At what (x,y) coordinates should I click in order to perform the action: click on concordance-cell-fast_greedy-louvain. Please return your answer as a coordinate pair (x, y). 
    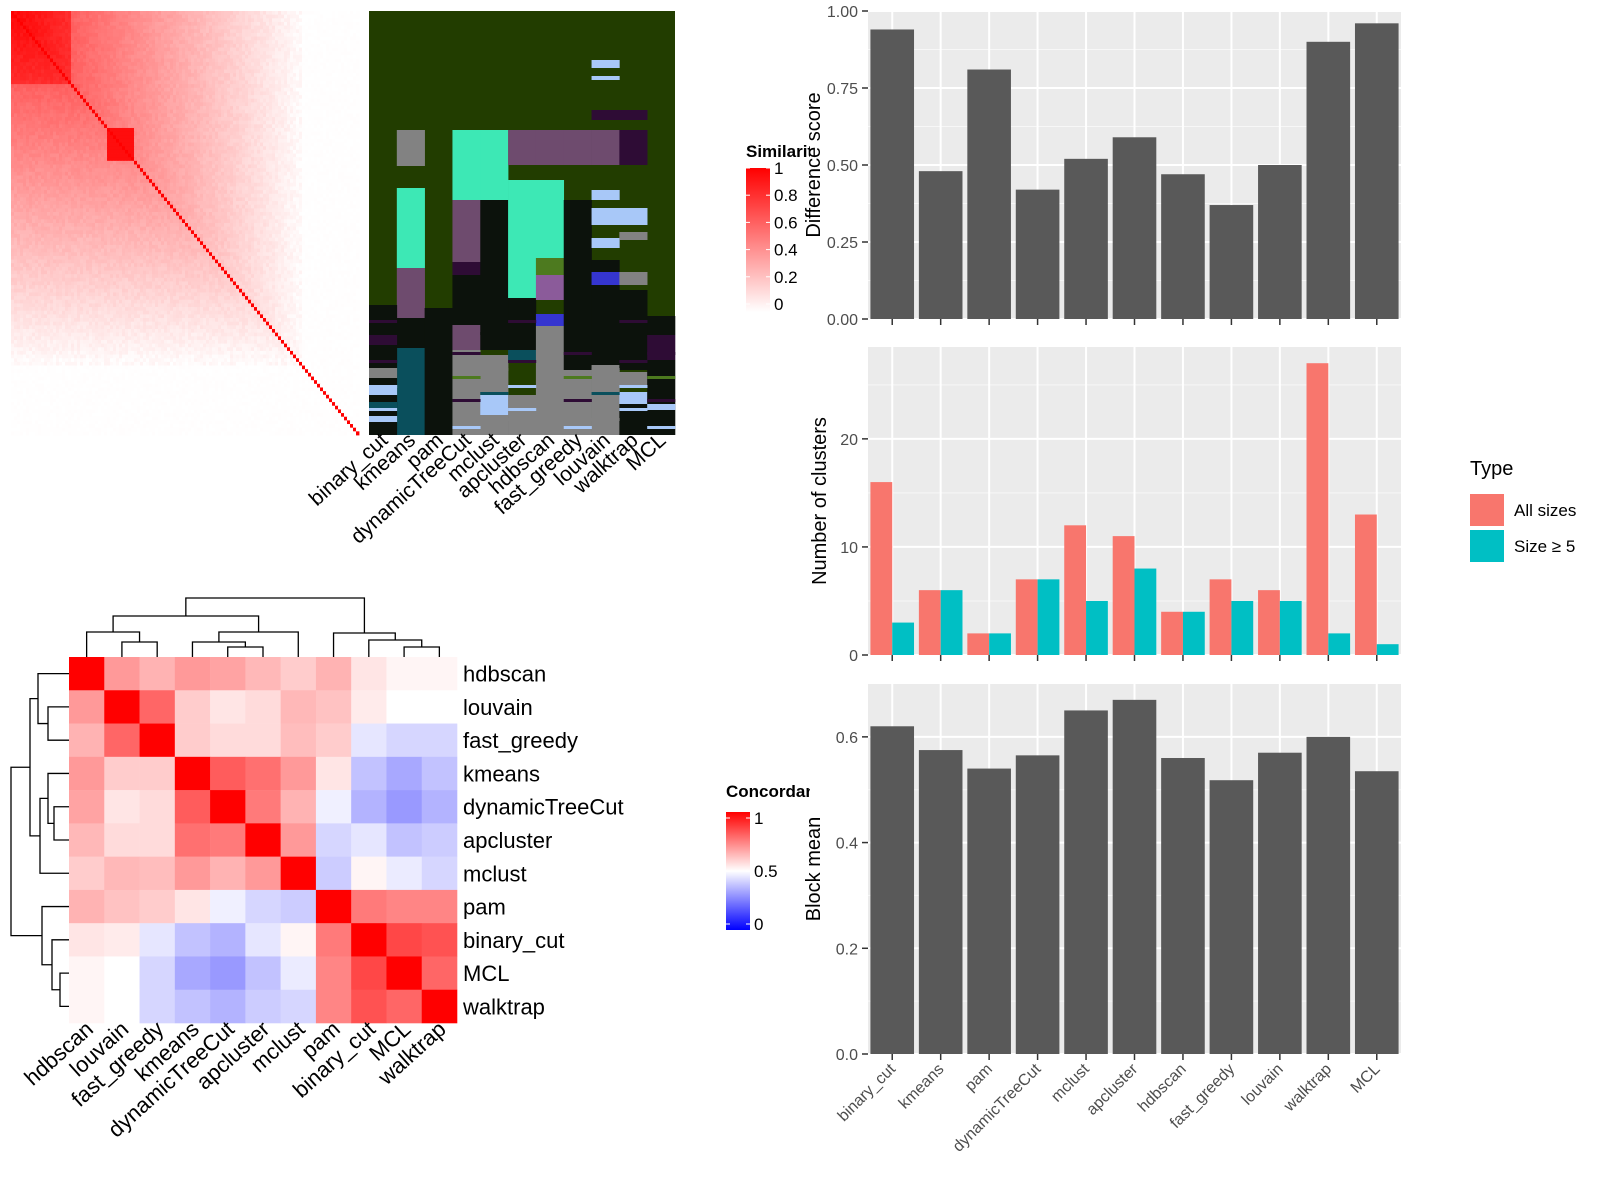
    Looking at the image, I should click on (122, 740).